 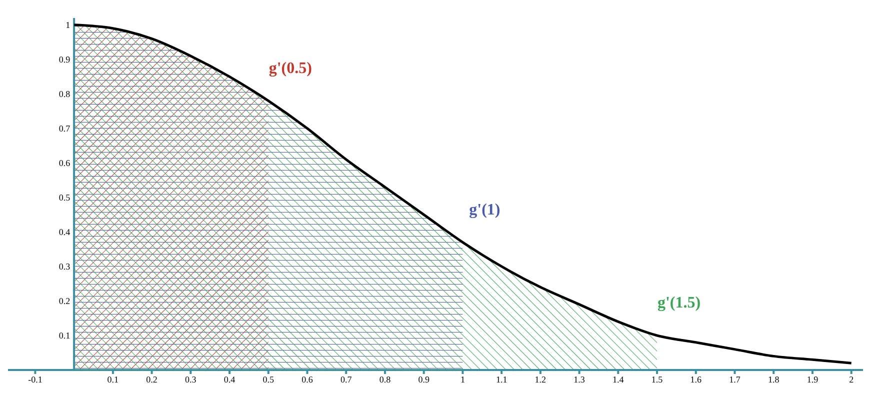 I want to click on x-tick-label: 0.2, so click(x=152, y=379).